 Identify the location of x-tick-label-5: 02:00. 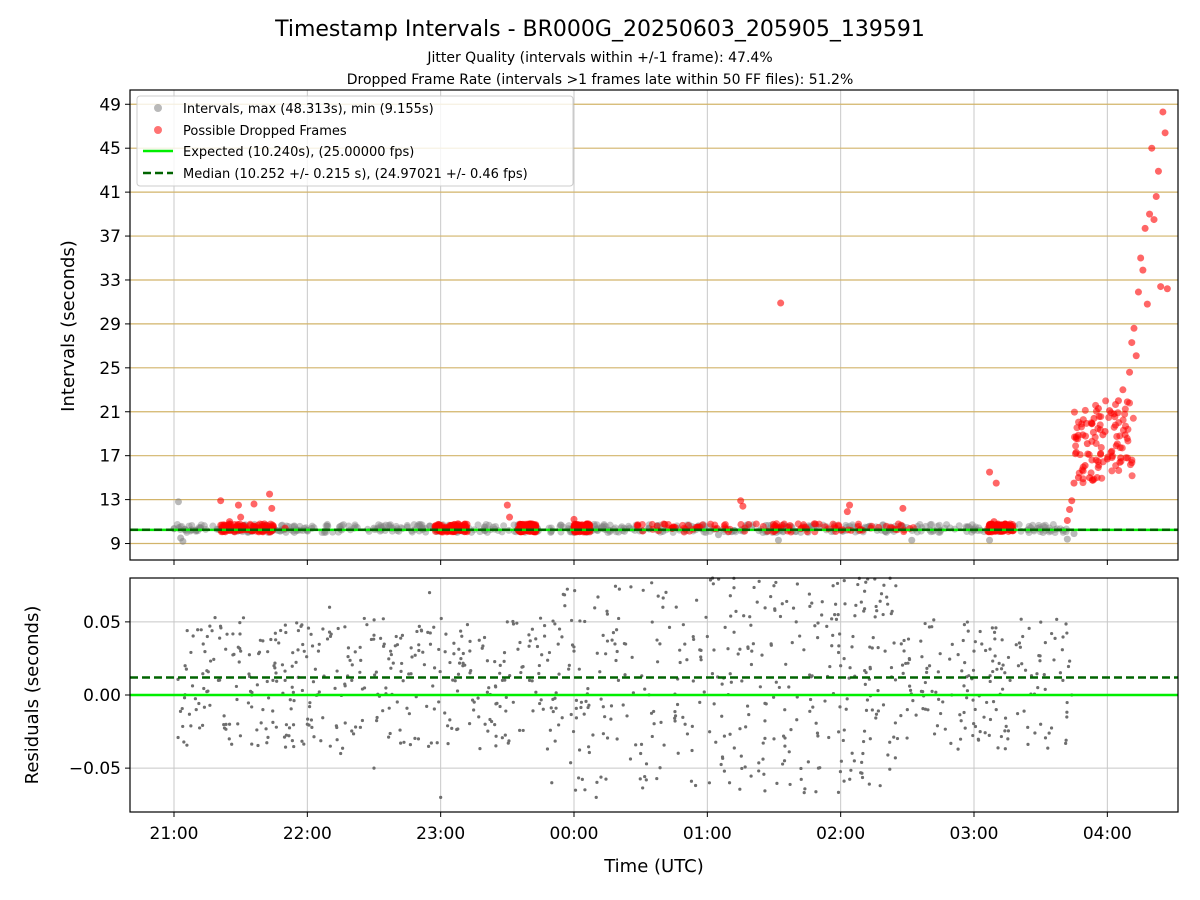
(840, 834).